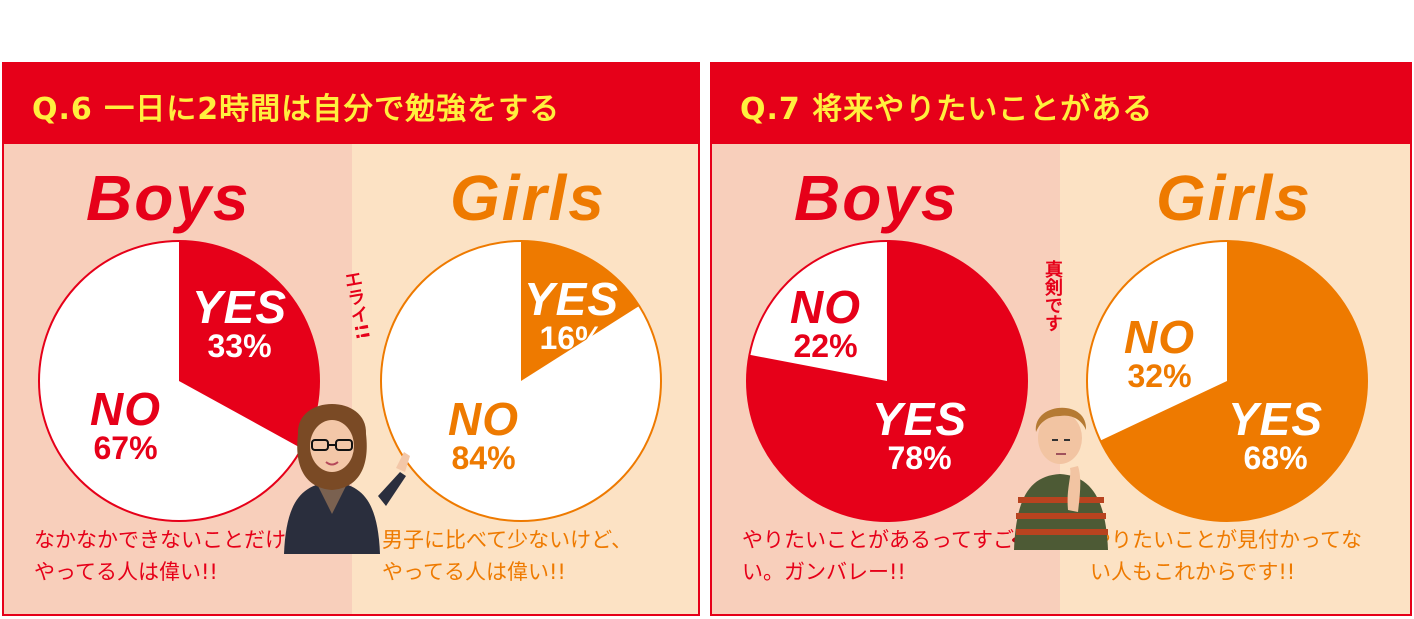  What do you see at coordinates (1068, 457) in the screenshot?
I see `q7-student-photo` at bounding box center [1068, 457].